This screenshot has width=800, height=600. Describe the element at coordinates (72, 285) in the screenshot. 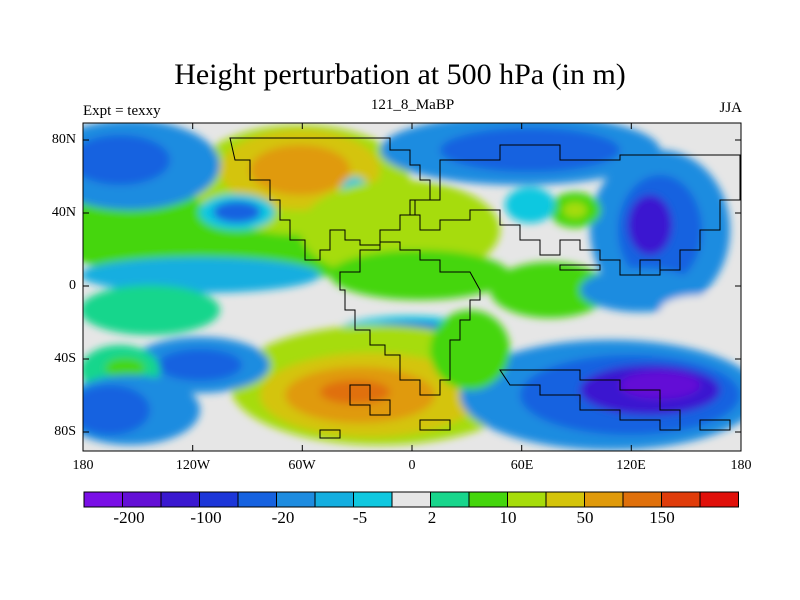

I see `lat-label-eq: 0` at that location.